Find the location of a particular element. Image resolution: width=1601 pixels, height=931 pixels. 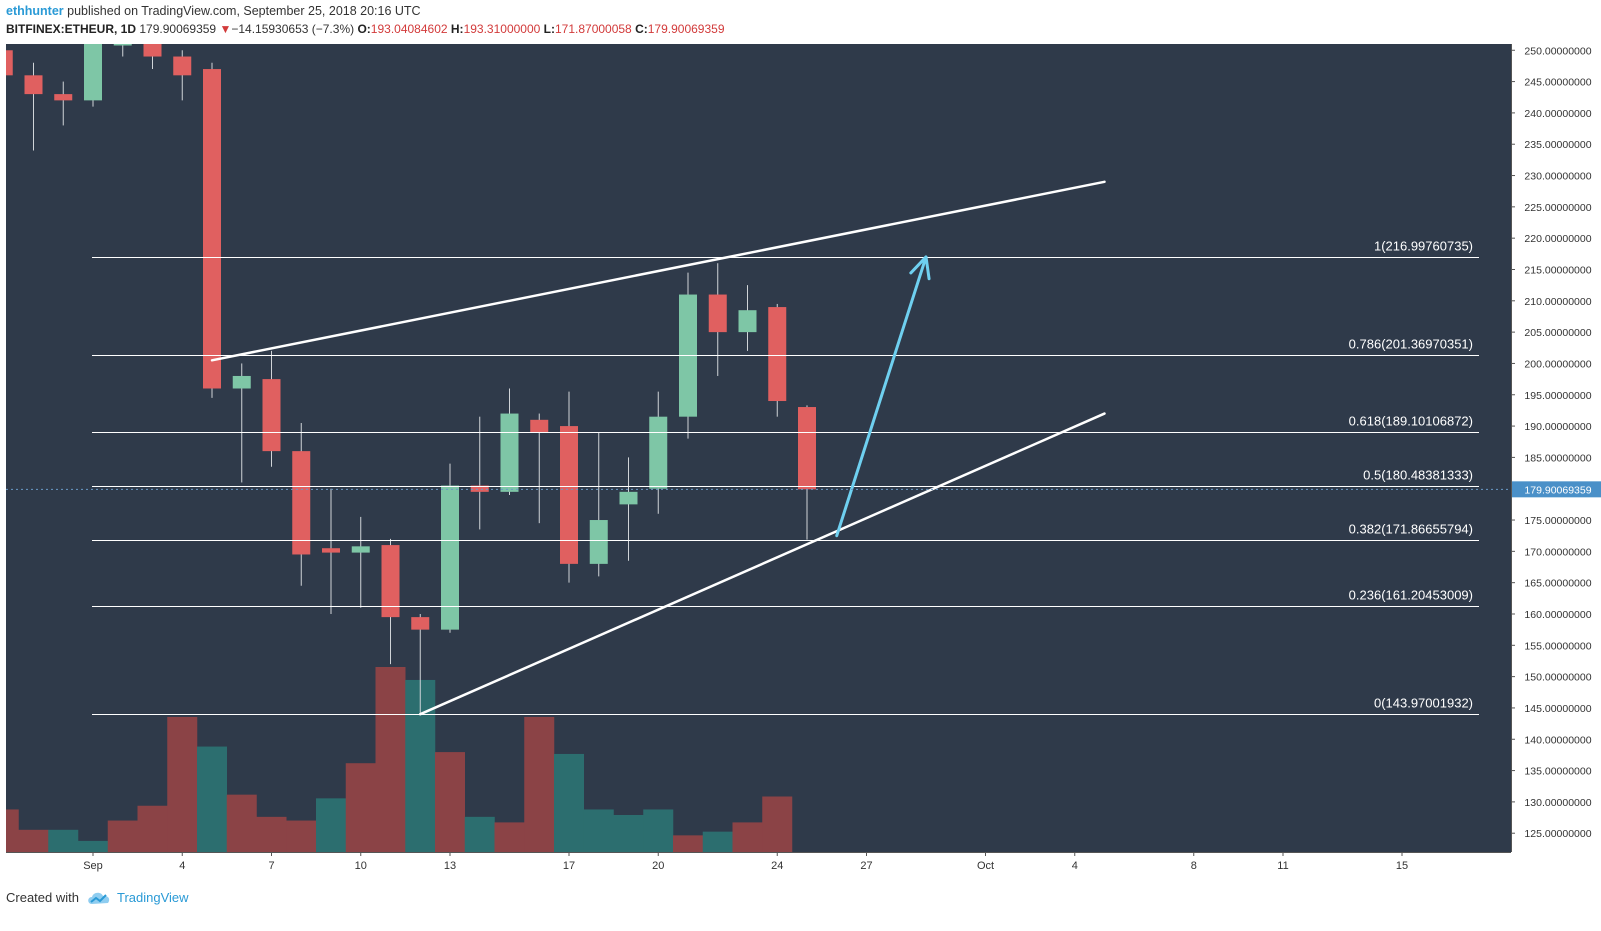

last-price: 179.90069359 is located at coordinates (178, 29).